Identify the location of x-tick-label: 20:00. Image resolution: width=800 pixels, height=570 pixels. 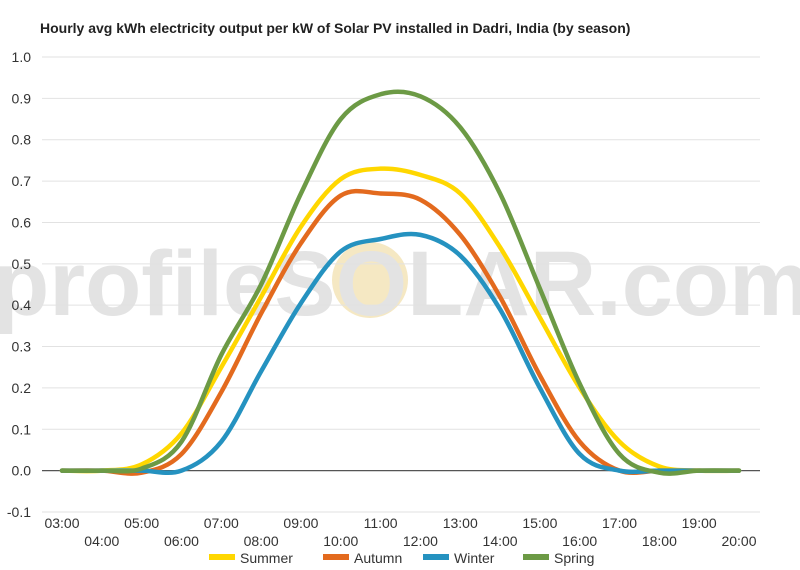
(738, 541).